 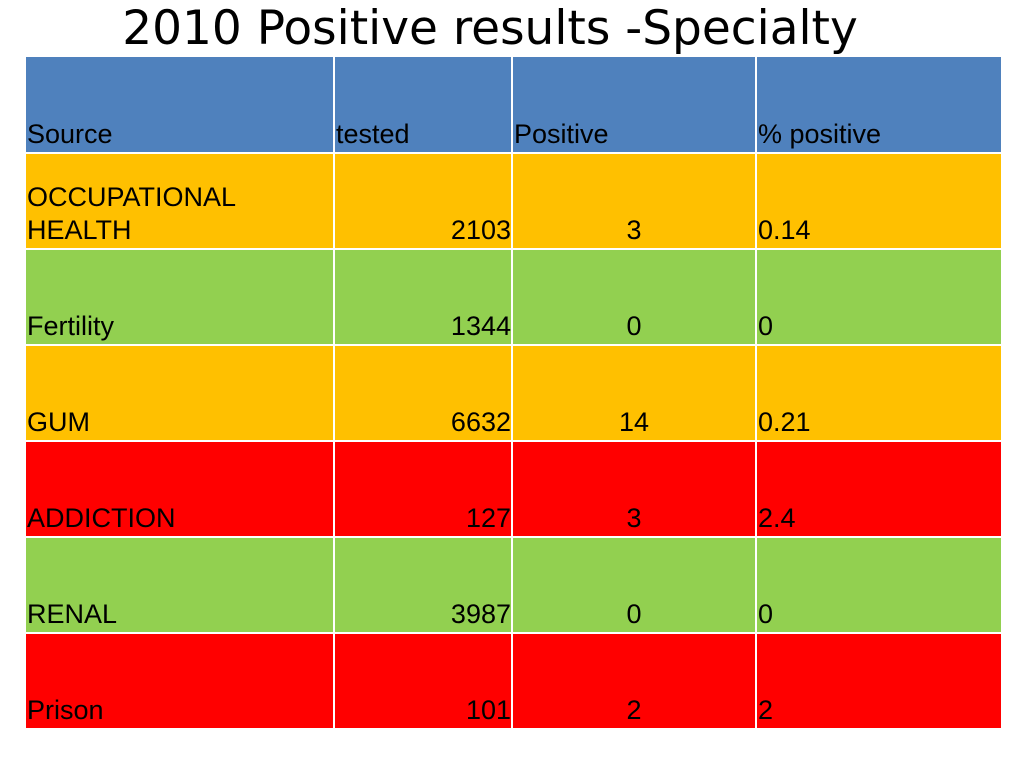 What do you see at coordinates (634, 393) in the screenshot?
I see `cell-positive: 14` at bounding box center [634, 393].